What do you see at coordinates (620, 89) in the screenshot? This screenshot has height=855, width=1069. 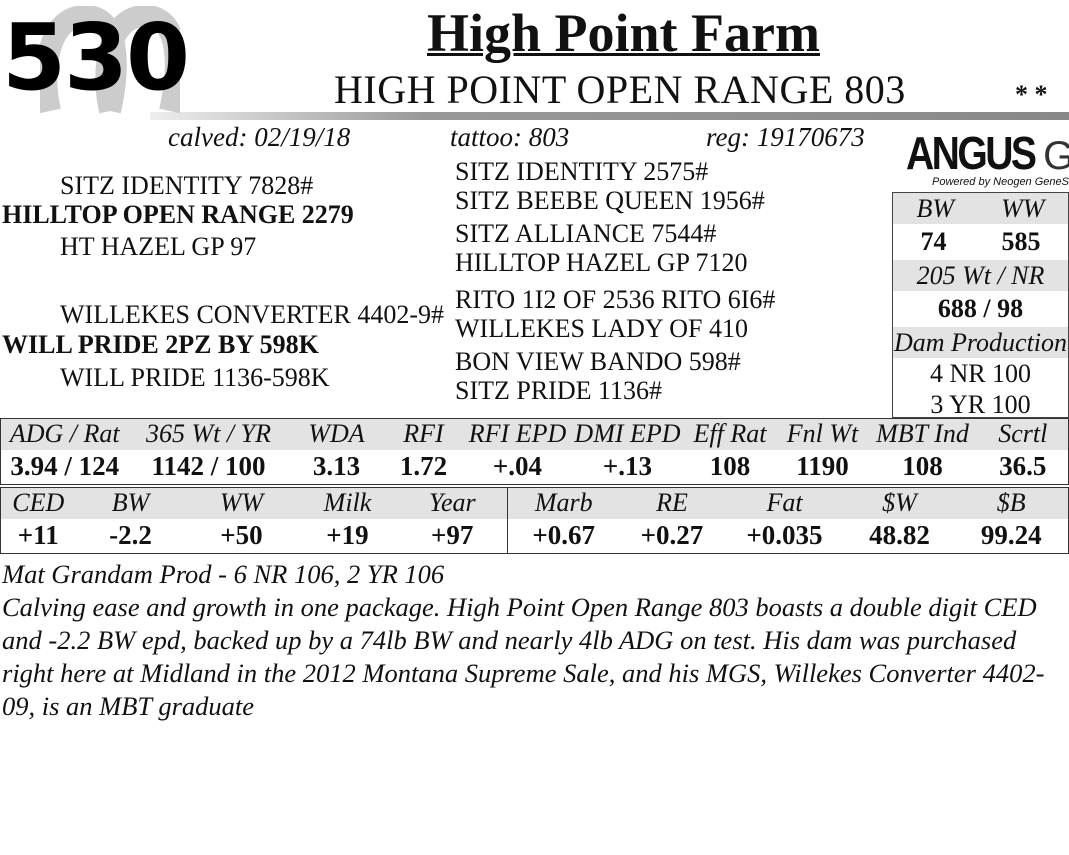 I see `animal-name: HIGH POINT OPEN RANGE 803` at bounding box center [620, 89].